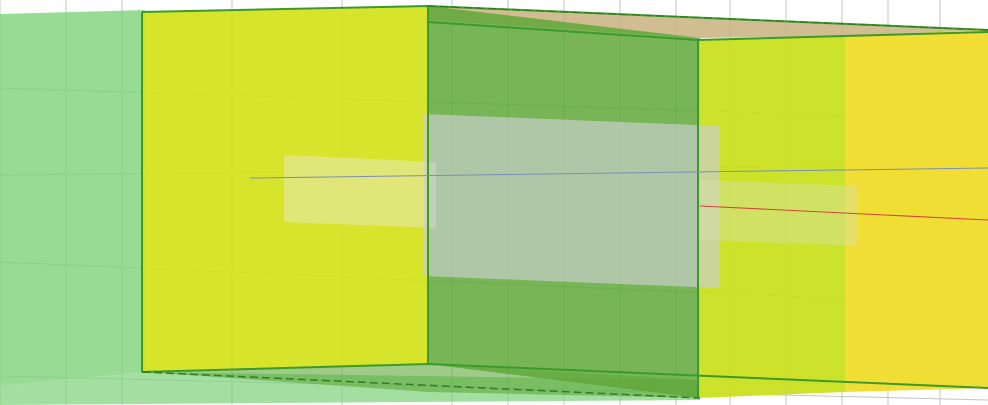 Image resolution: width=988 pixels, height=405 pixels. Describe the element at coordinates (572, 201) in the screenshot. I see `highlight-panel-center` at that location.